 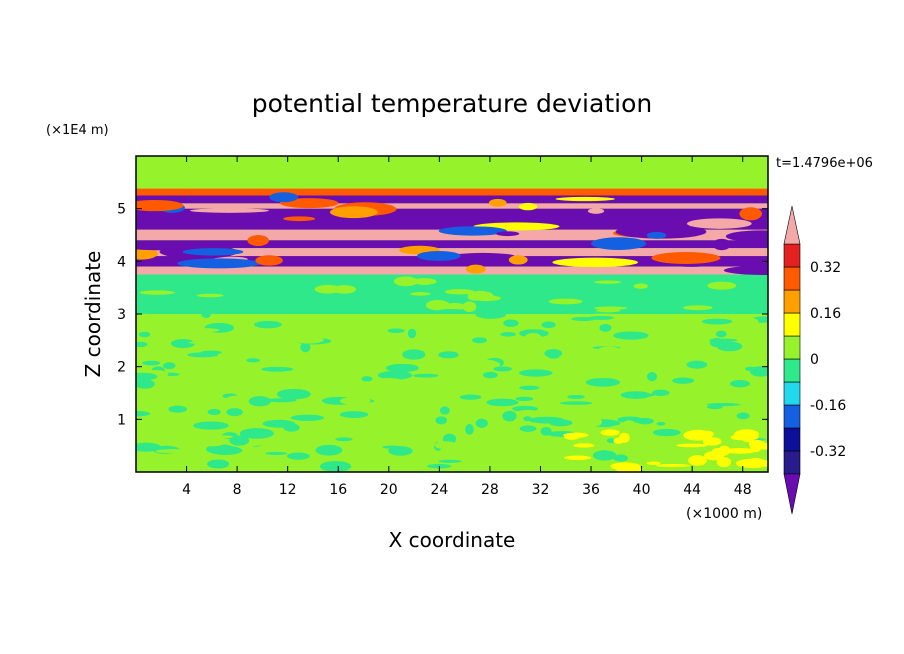 What do you see at coordinates (121, 315) in the screenshot?
I see `y-tick-label: 3` at bounding box center [121, 315].